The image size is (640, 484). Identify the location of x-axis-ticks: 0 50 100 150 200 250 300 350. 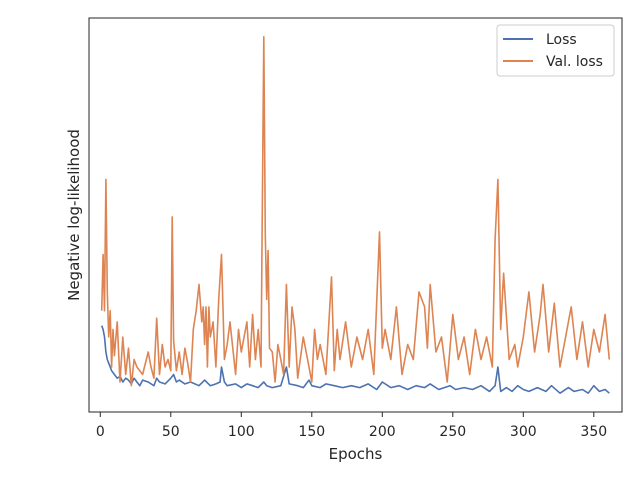
(351, 426).